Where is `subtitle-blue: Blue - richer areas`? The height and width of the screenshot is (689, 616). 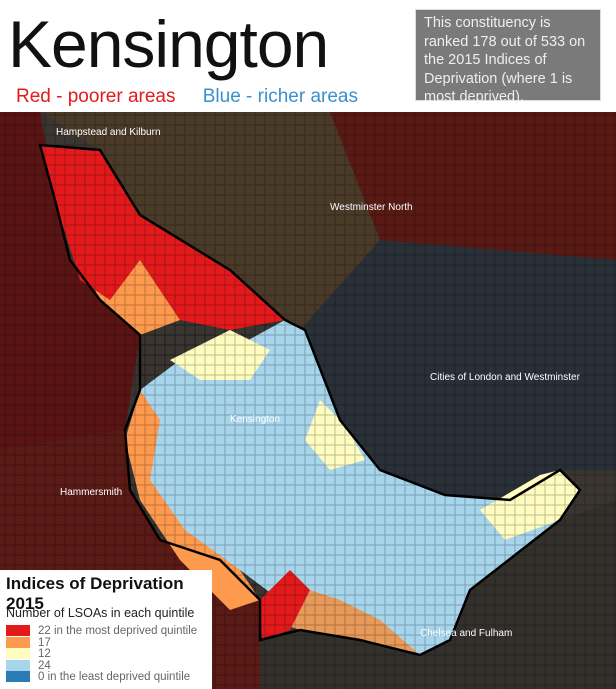
subtitle-blue: Blue - richer areas is located at coordinates (280, 96).